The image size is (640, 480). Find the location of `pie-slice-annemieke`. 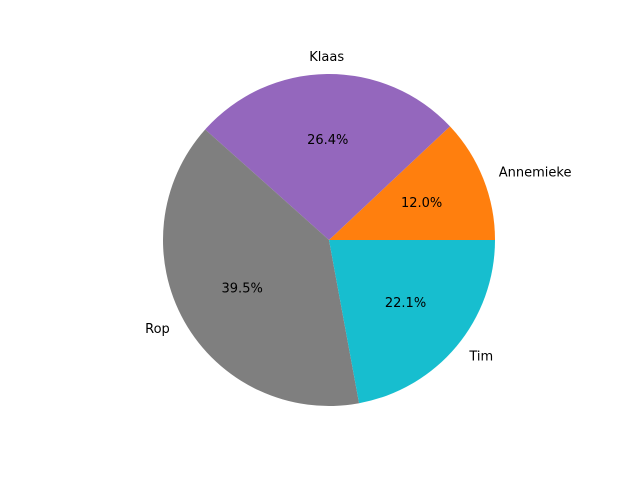

pie-slice-annemieke is located at coordinates (412, 183).